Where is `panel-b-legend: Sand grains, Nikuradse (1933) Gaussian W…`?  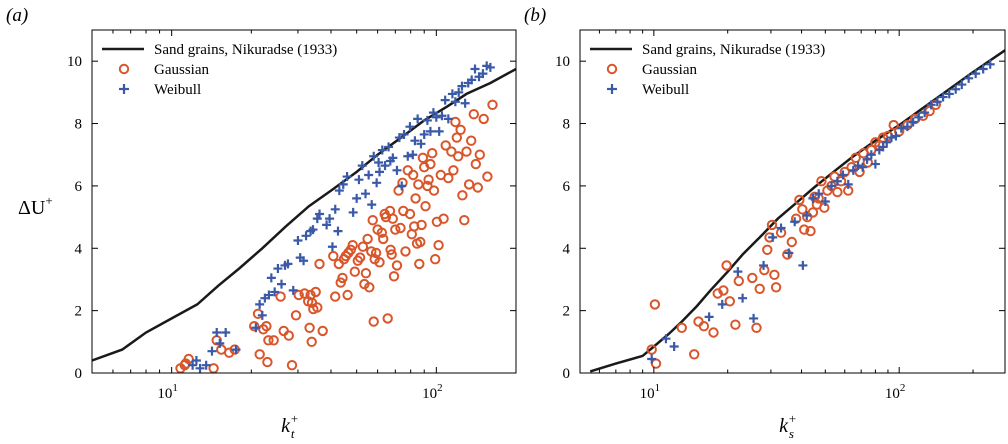 panel-b-legend: Sand grains, Nikuradse (1933) Gaussian W… is located at coordinates (707, 70).